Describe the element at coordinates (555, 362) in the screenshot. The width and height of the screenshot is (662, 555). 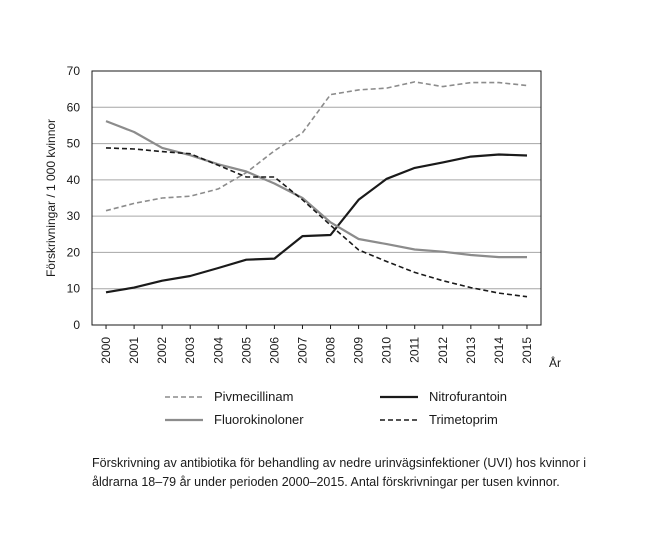
I see `x-axis-label: År` at that location.